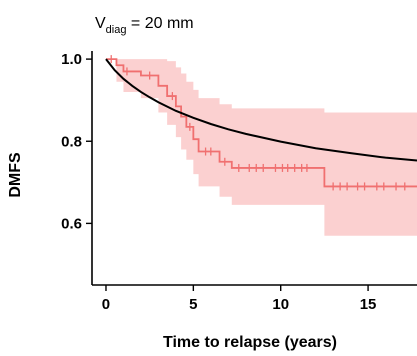  Describe the element at coordinates (100, 23) in the screenshot. I see `chart-title-prefix: V` at that location.